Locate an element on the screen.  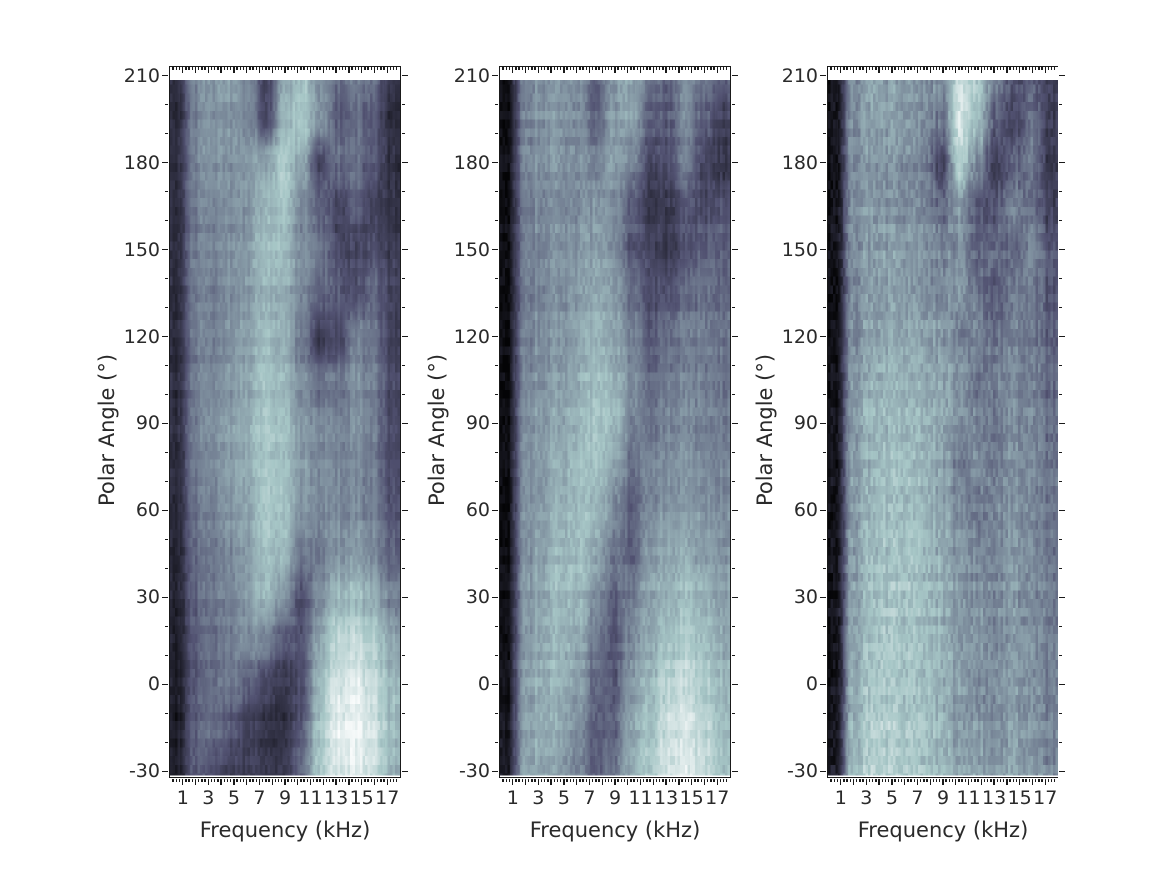
y-tick-label: 180 is located at coordinates (141, 162).